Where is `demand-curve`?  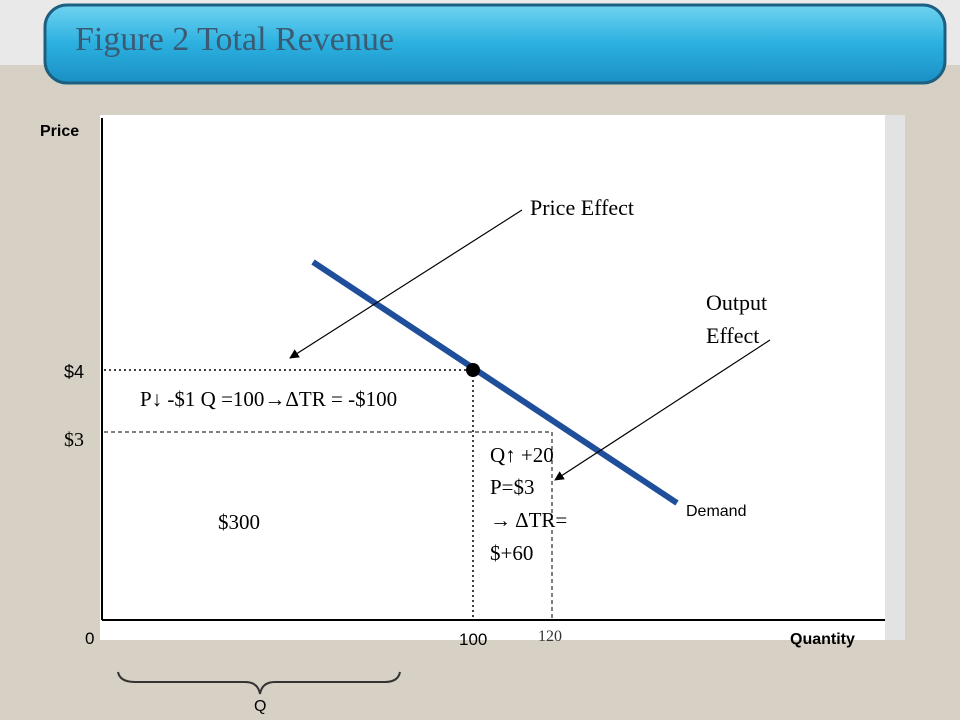 demand-curve is located at coordinates (495, 382).